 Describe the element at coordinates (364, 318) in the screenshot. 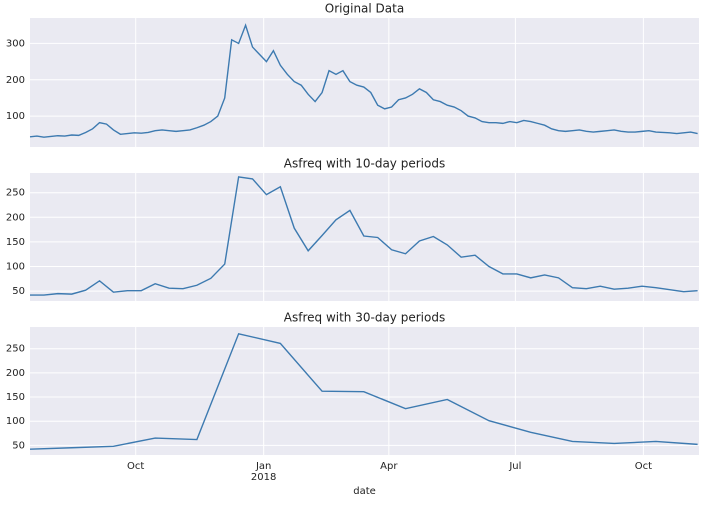

I see `chart-title: Asfreq with 30-day periods` at that location.